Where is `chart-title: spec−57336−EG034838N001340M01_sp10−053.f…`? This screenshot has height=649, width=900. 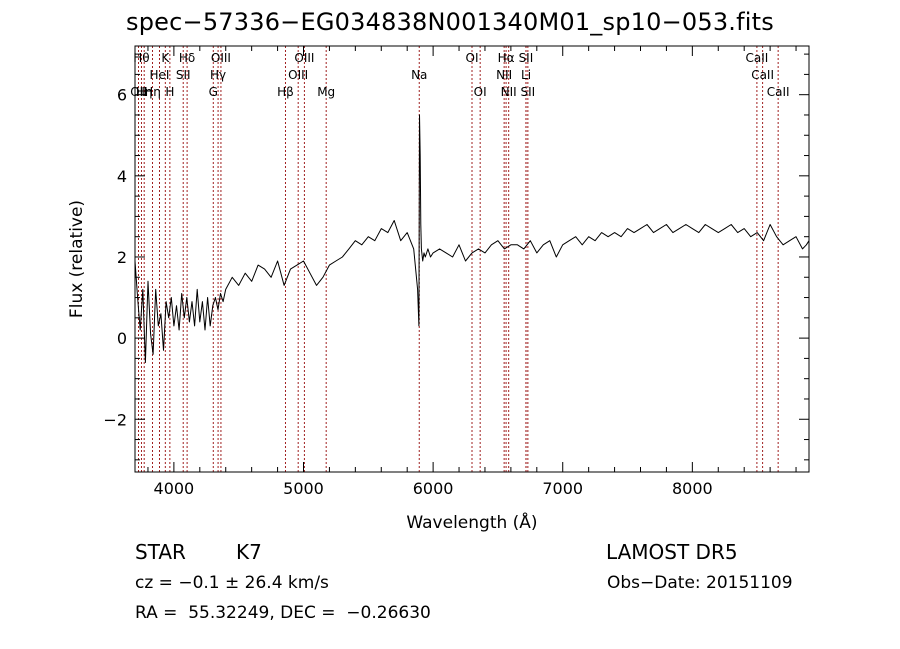
chart-title: spec−57336−EG034838N001340M01_sp10−053.f… is located at coordinates (450, 22).